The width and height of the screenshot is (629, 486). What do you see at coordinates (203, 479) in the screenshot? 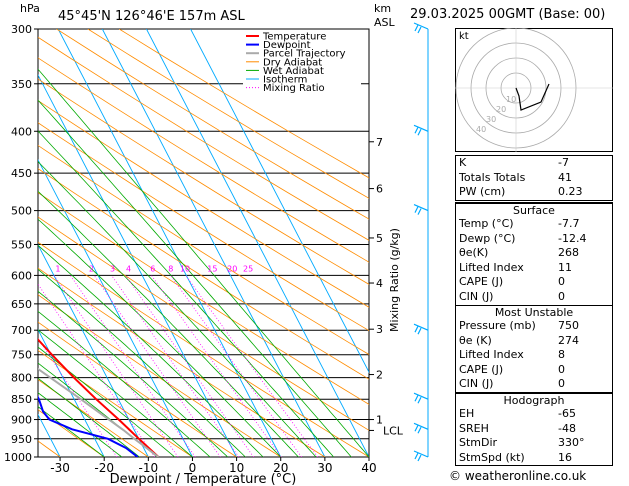
I see `x-axis-label: Dewpoint / Temperature (°C)` at bounding box center [203, 479].